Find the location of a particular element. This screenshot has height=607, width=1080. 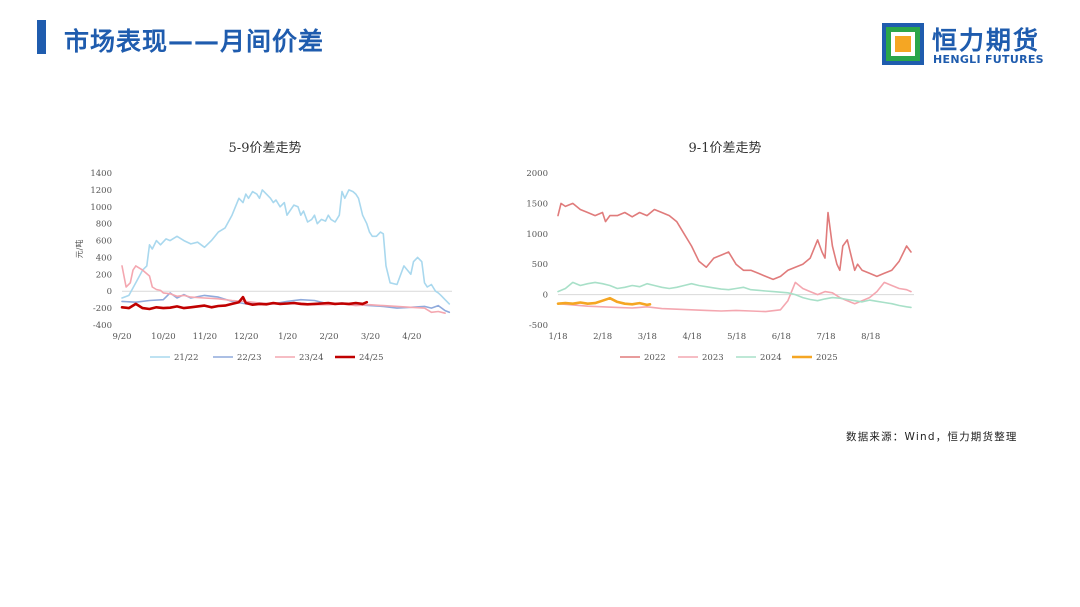

logo-text-cn: 恒力期货 is located at coordinates (986, 40).